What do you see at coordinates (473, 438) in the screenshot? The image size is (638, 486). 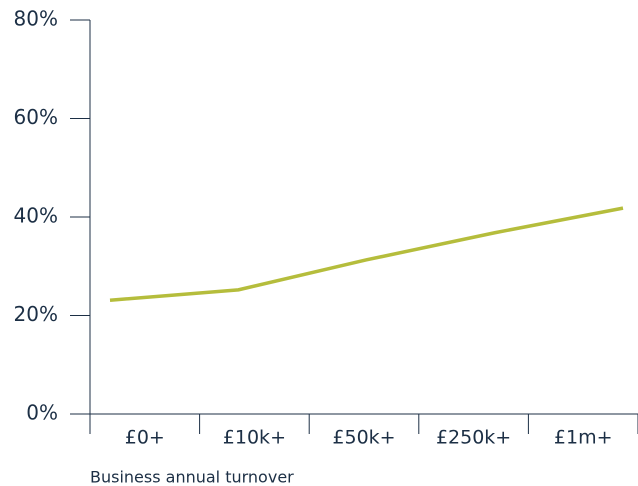 I see `x-tick-label: £250k+` at bounding box center [473, 438].